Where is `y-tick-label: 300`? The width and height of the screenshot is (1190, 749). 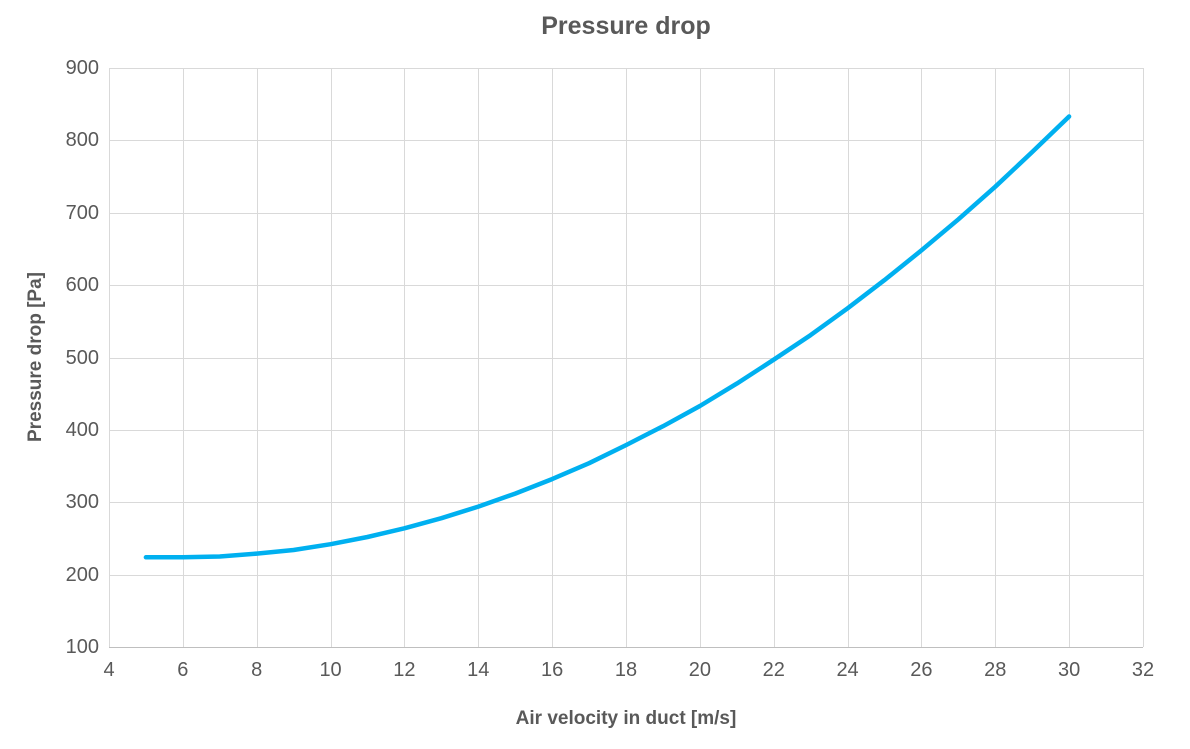
y-tick-label: 300 is located at coordinates (82, 502).